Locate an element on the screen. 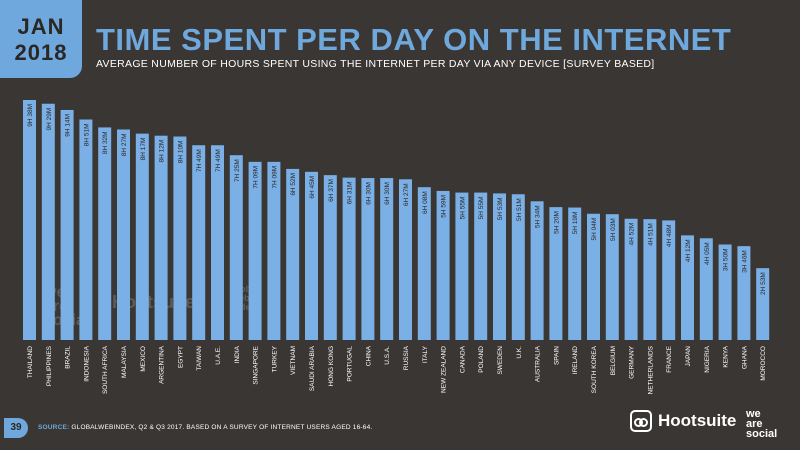  bar-taiwan is located at coordinates (199, 242).